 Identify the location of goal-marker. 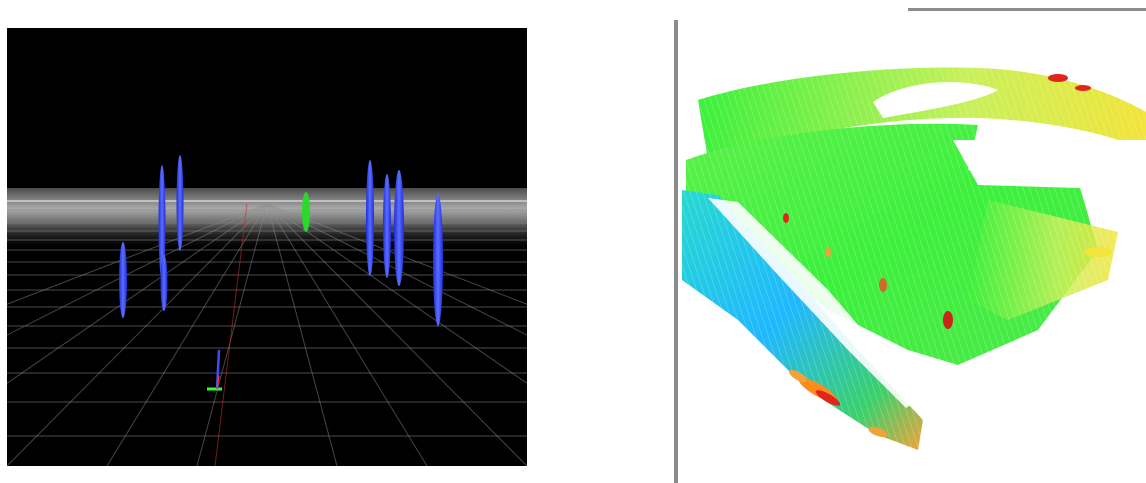
(306, 212).